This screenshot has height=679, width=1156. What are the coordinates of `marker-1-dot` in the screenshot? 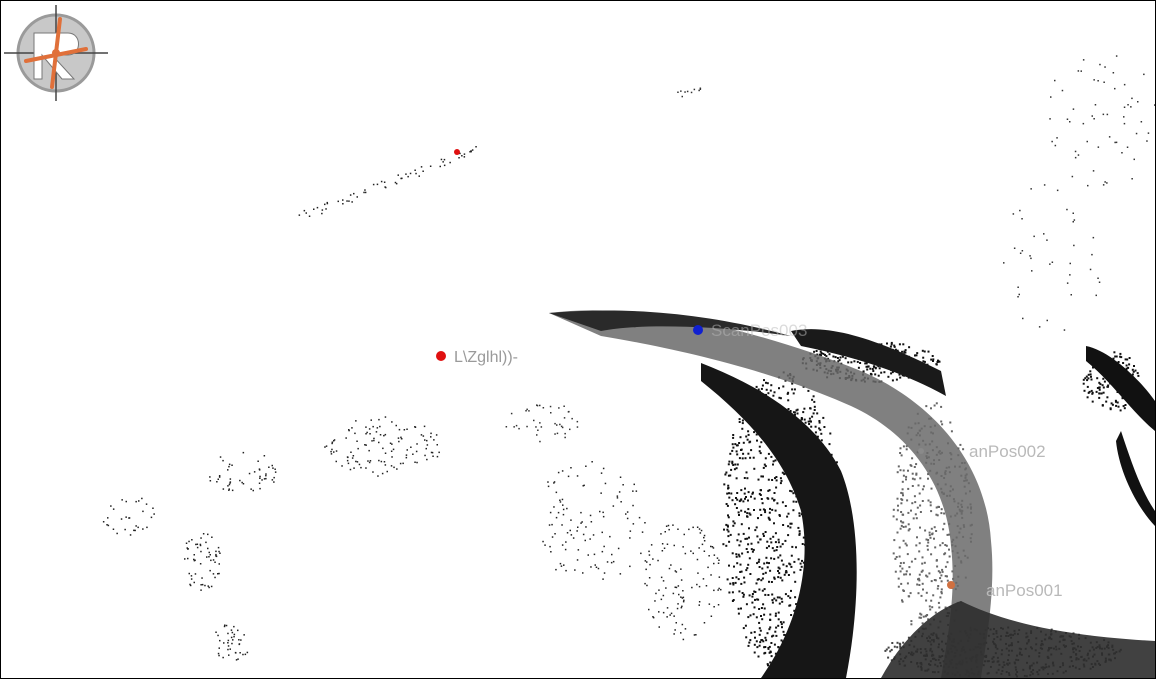 It's located at (441, 356).